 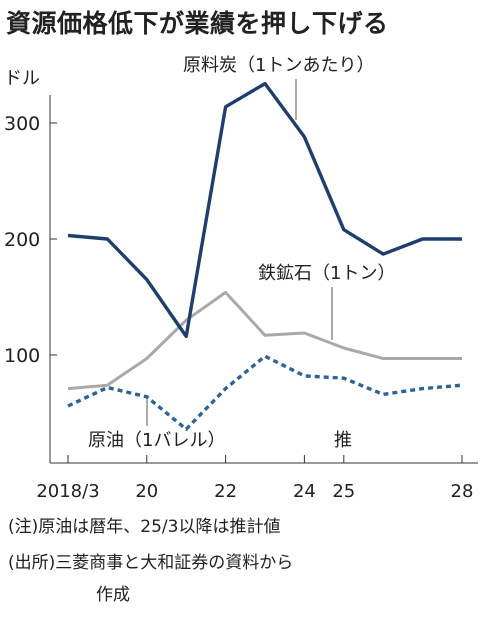 What do you see at coordinates (304, 491) in the screenshot?
I see `x-tick-label: 24` at bounding box center [304, 491].